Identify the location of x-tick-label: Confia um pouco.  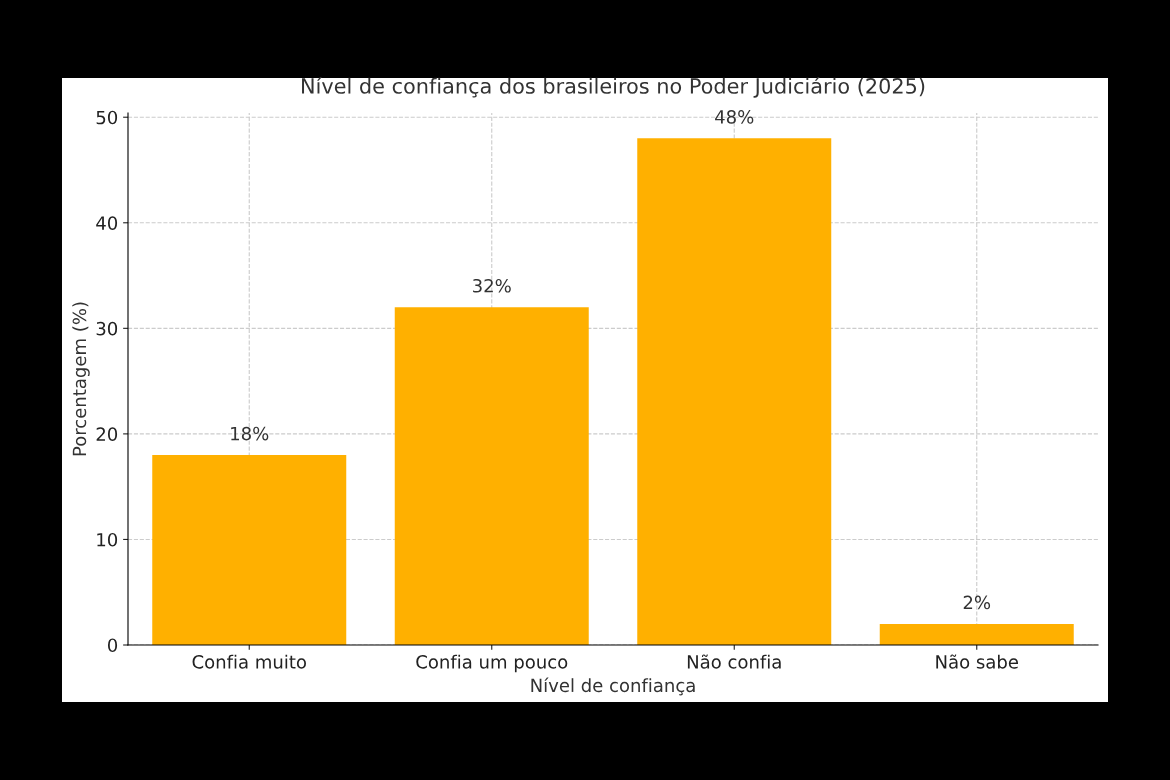
(492, 663).